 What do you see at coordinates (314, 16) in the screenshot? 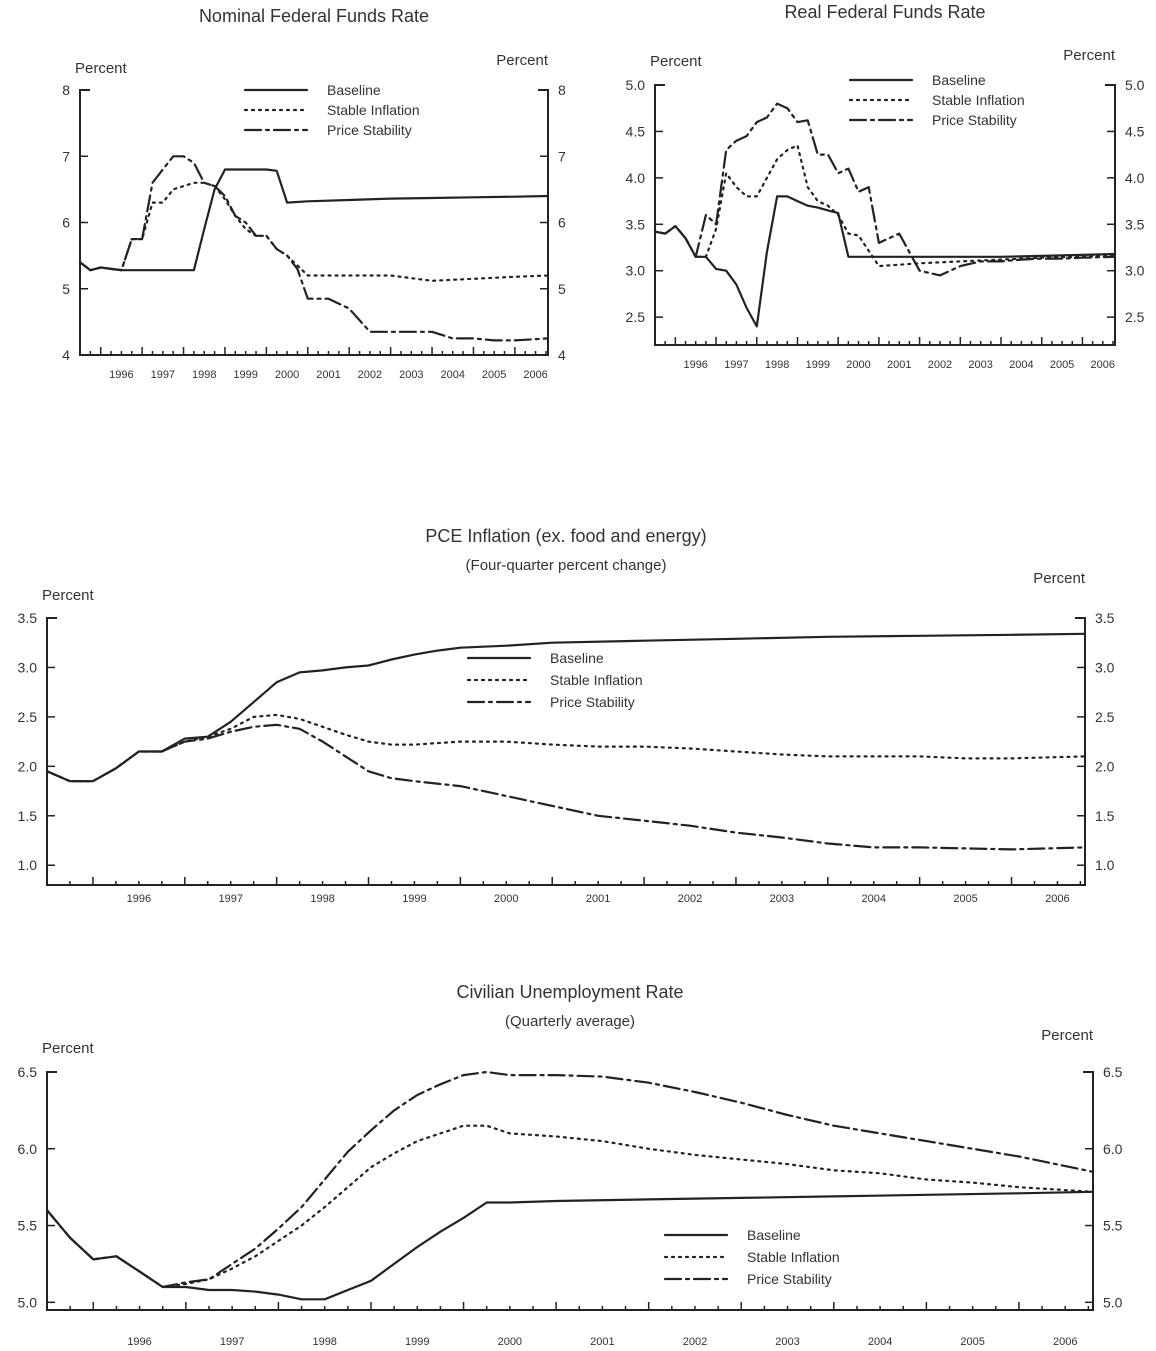
I see `chart-title: Nominal Federal Funds Rate` at bounding box center [314, 16].